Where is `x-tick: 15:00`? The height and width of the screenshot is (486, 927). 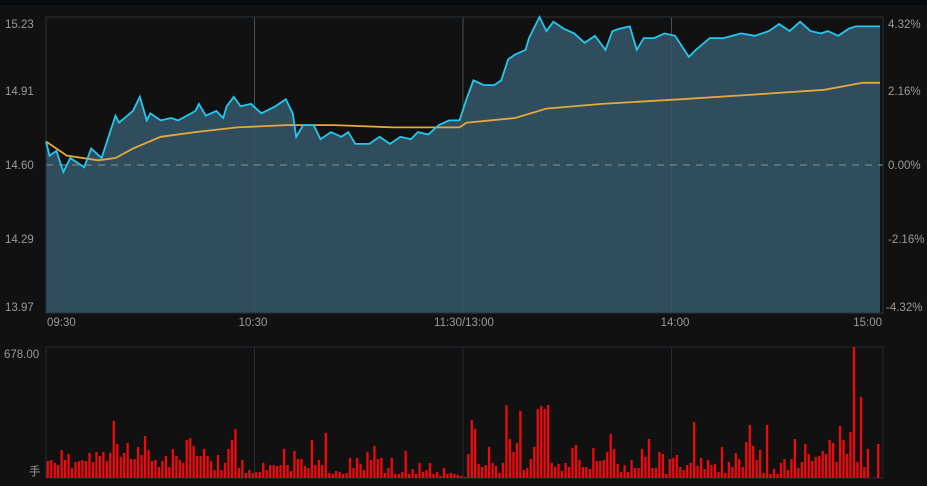 x-tick: 15:00 is located at coordinates (867, 323).